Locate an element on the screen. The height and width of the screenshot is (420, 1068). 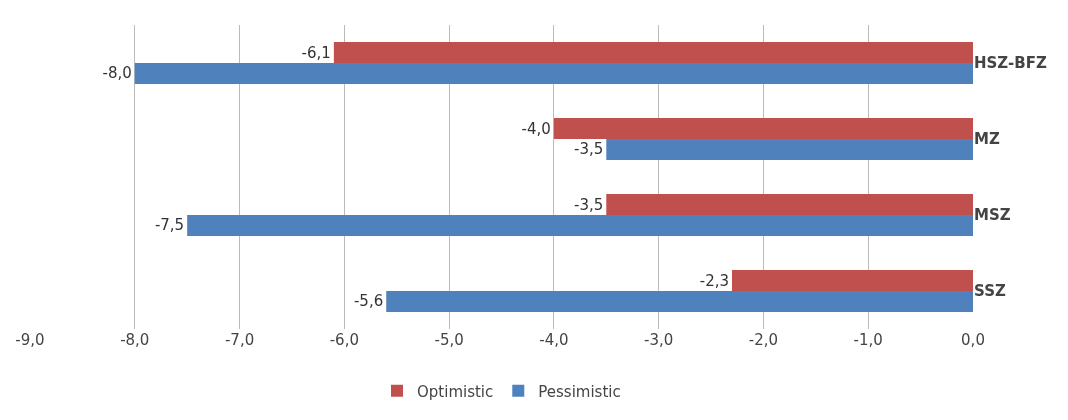
data-label: -6,1 is located at coordinates (316, 52).